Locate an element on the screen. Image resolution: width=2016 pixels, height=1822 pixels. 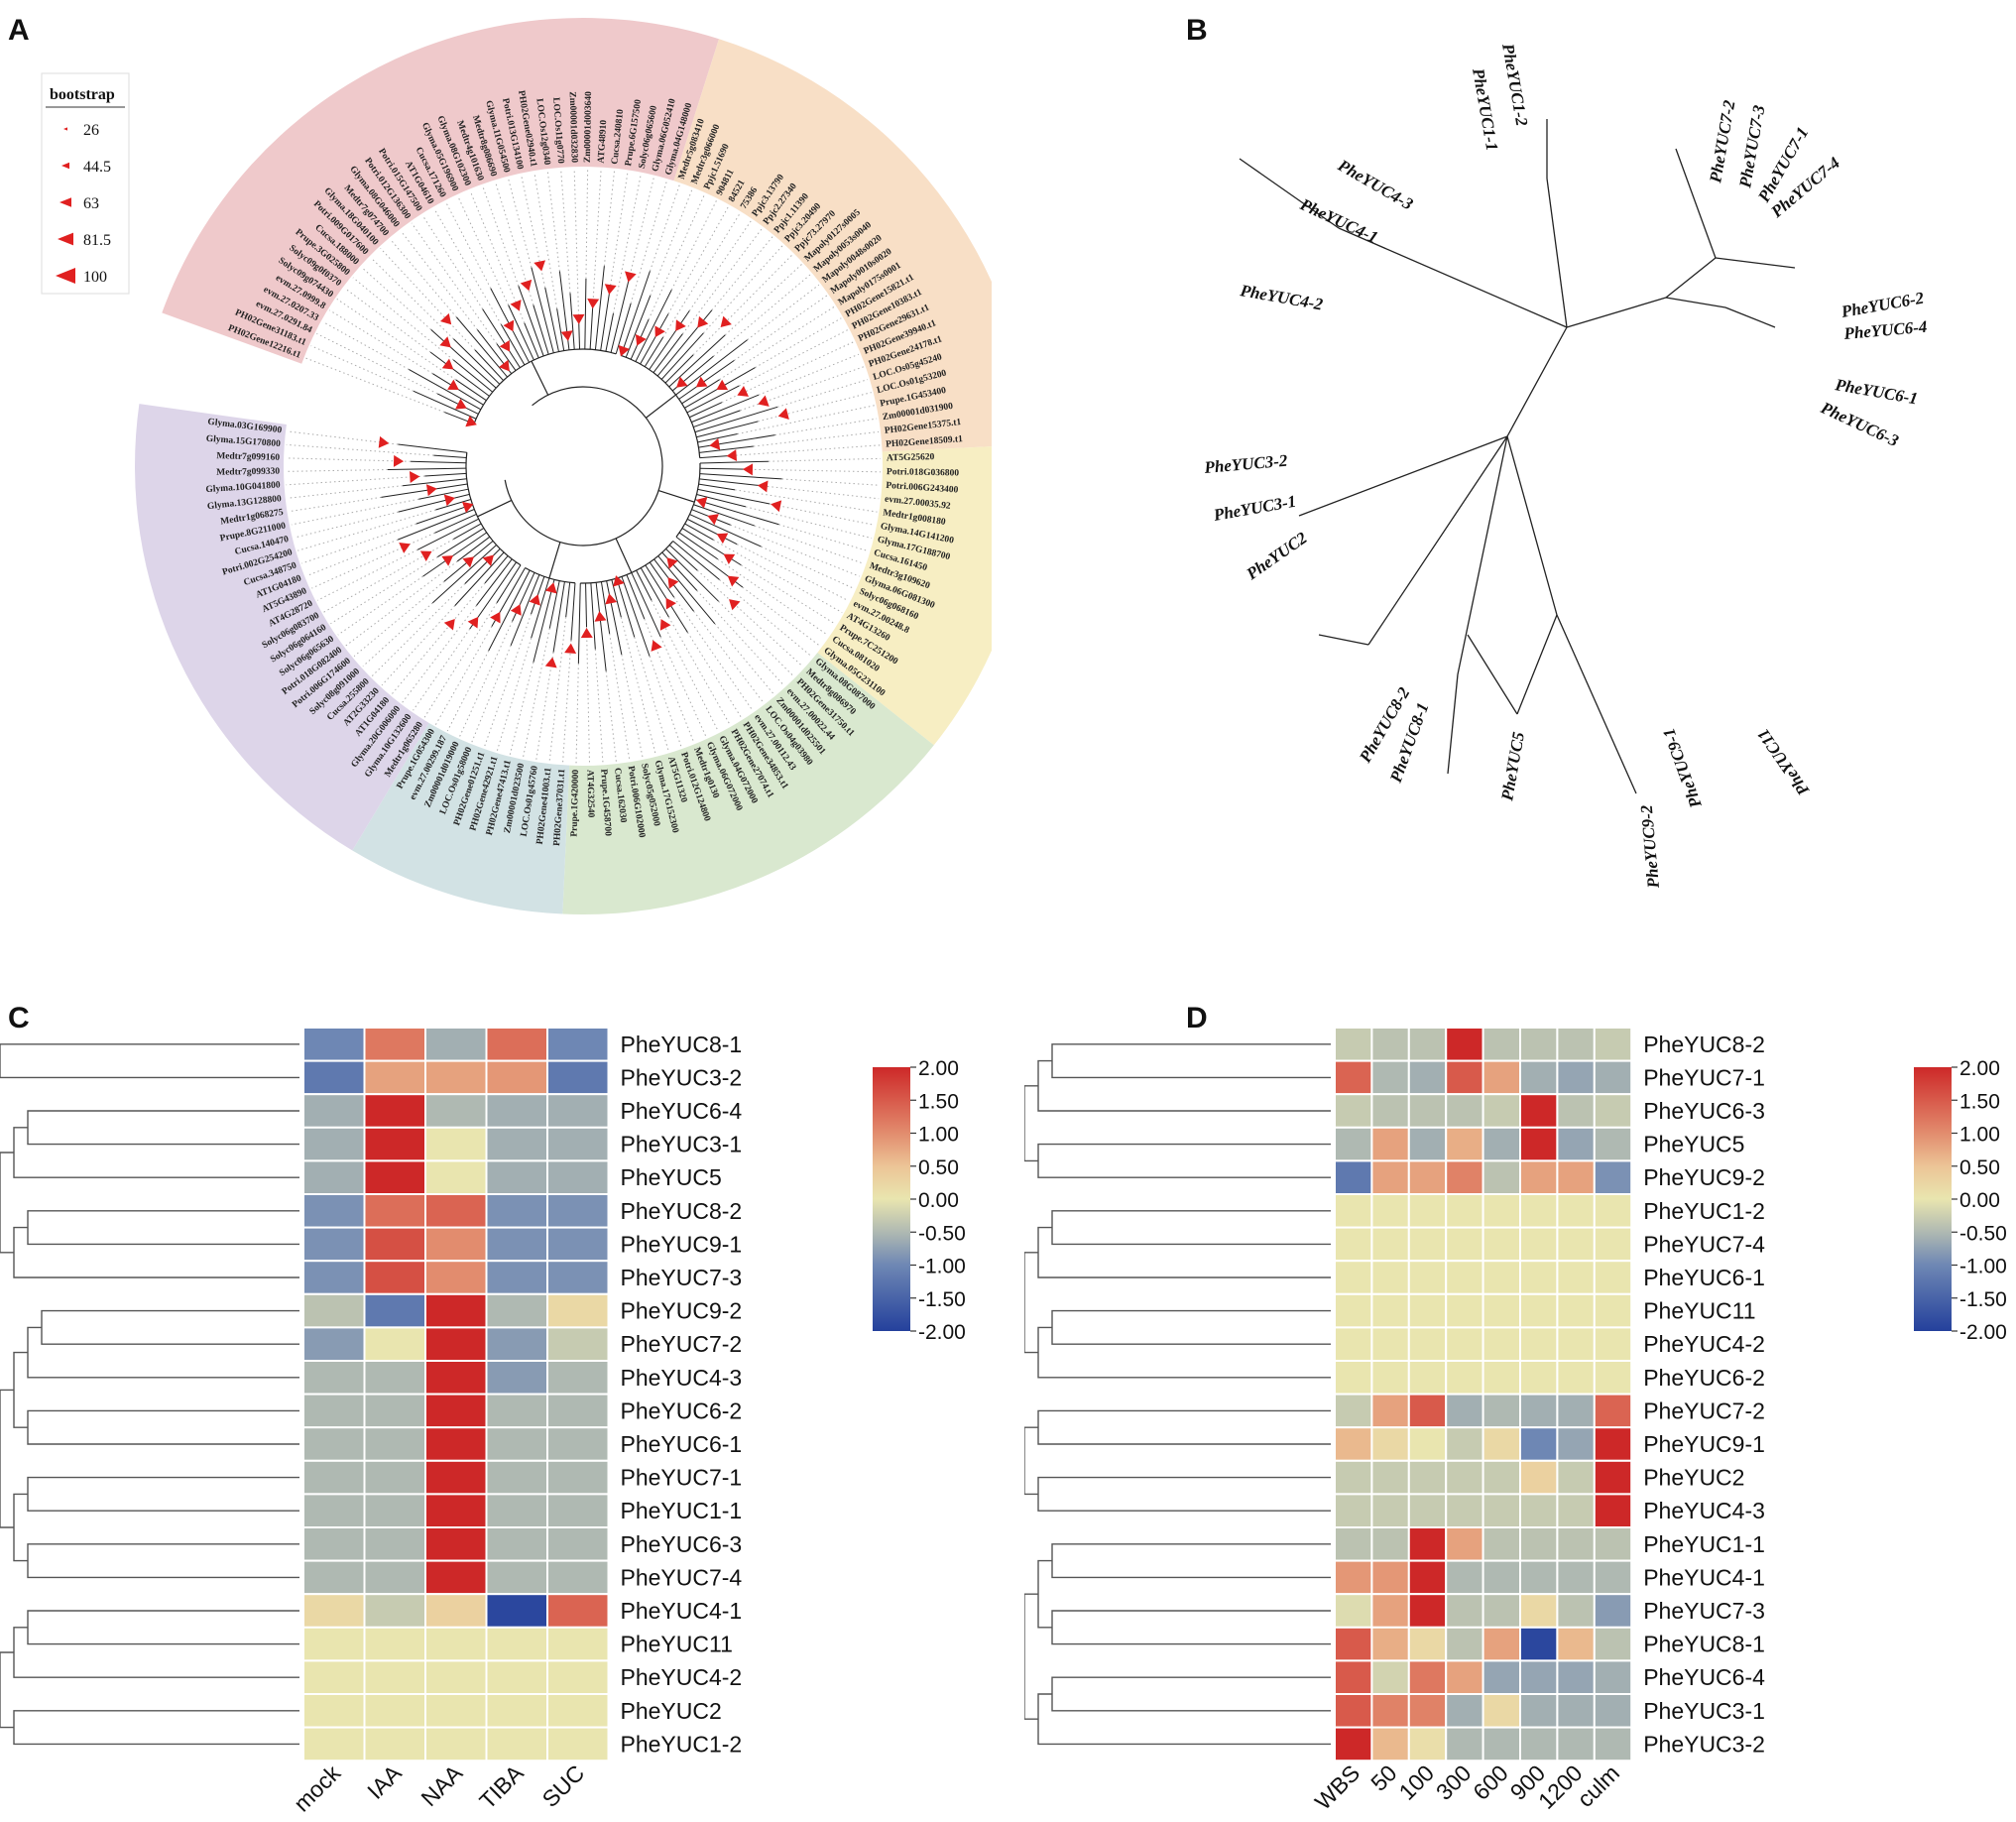
panel-label-a: A is located at coordinates (19, 30).